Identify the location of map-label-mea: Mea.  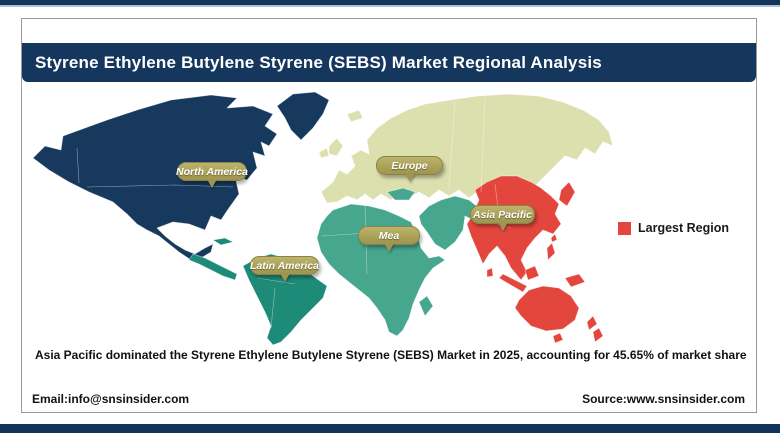
(389, 239).